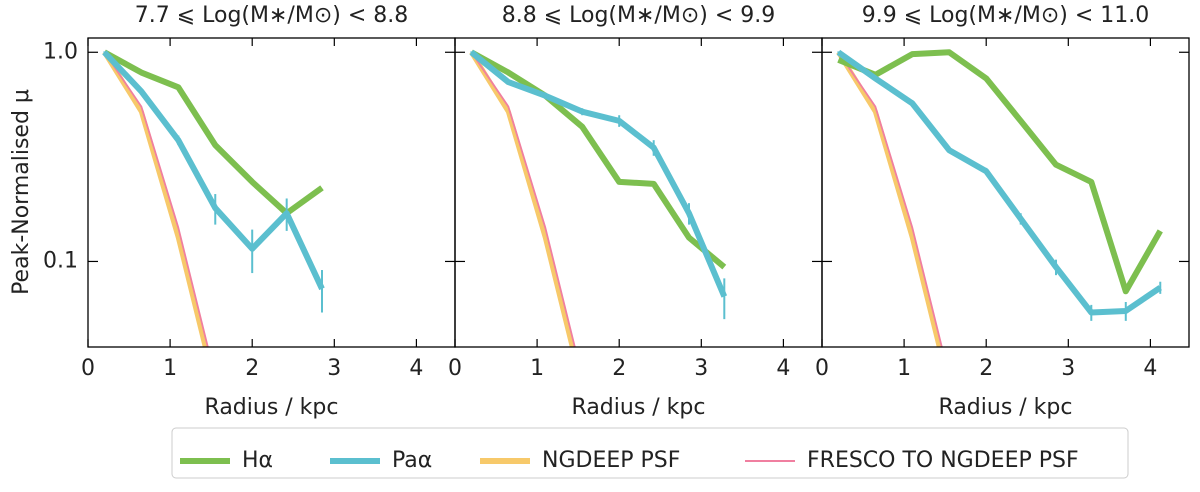 Image resolution: width=1200 pixels, height=492 pixels. What do you see at coordinates (21, 192) in the screenshot?
I see `y-axis-label: Peak-Normalised μ` at bounding box center [21, 192].